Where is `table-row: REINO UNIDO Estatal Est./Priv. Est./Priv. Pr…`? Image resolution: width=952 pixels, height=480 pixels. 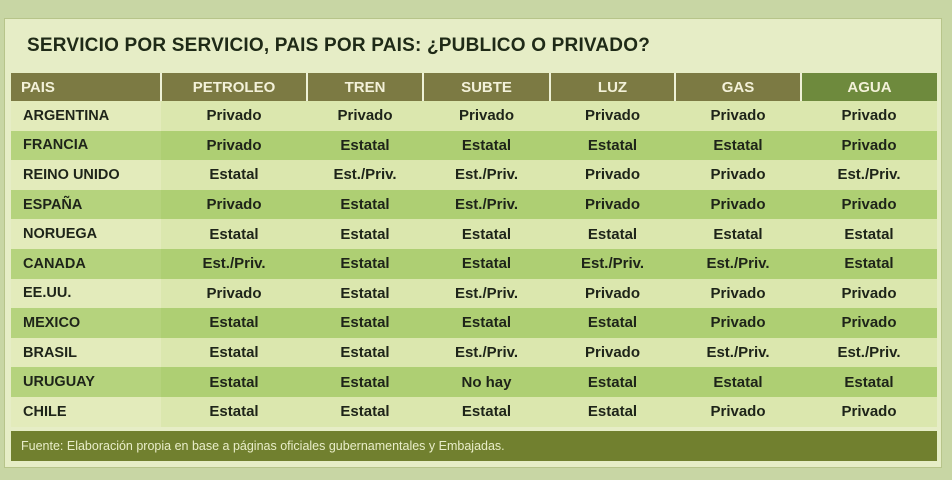
table-row: REINO UNIDO Estatal Est./Priv. Est./Priv. Pr… is located at coordinates (474, 175).